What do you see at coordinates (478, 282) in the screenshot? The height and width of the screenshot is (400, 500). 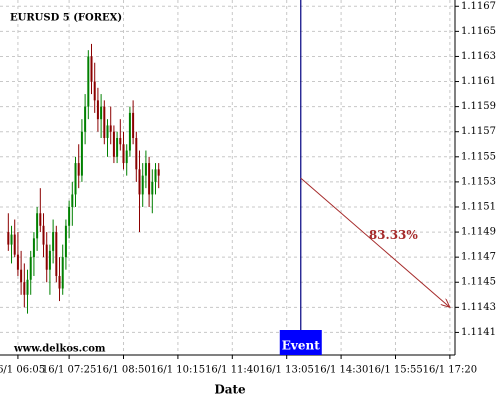 I see `y-tick-label: 1.1145` at bounding box center [478, 282].